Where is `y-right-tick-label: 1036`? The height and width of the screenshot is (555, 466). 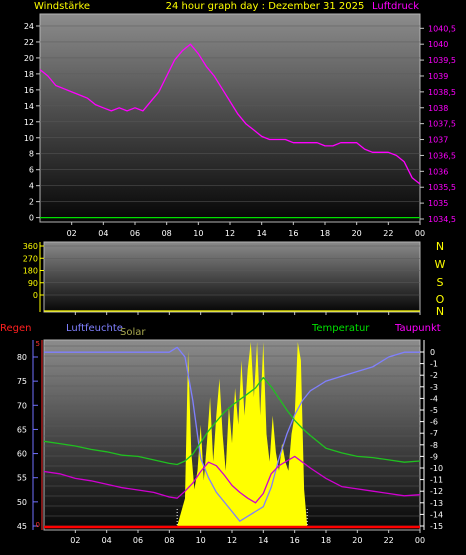 y-right-tick-label: 1036 is located at coordinates (438, 171).